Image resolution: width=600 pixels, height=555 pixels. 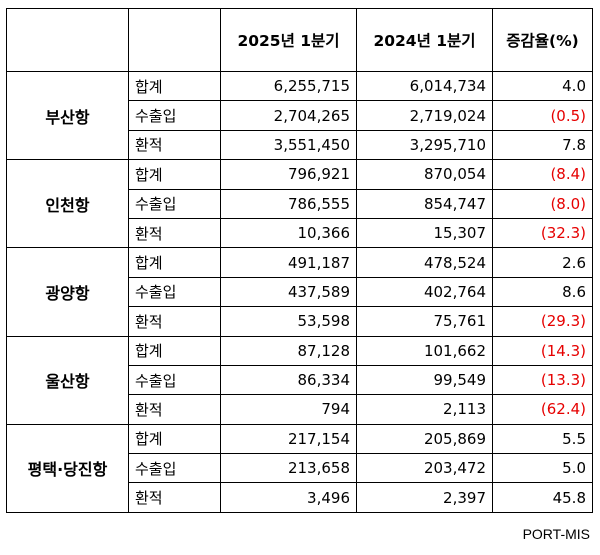 I want to click on table-row: 환적 10,366 15,307 (32.3), so click(x=300, y=233).